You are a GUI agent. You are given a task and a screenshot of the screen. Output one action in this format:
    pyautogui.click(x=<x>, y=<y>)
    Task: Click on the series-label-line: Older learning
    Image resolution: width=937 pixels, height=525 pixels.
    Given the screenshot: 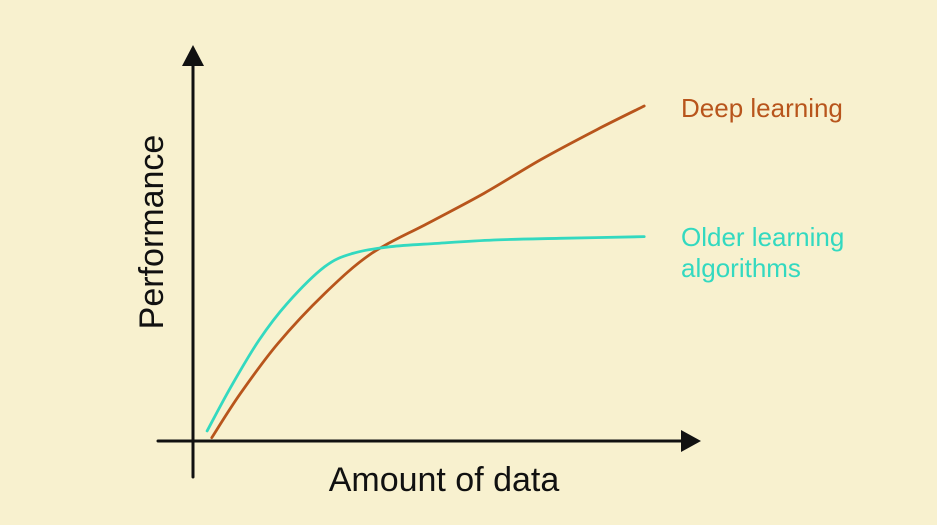 What is the action you would take?
    pyautogui.click(x=762, y=237)
    